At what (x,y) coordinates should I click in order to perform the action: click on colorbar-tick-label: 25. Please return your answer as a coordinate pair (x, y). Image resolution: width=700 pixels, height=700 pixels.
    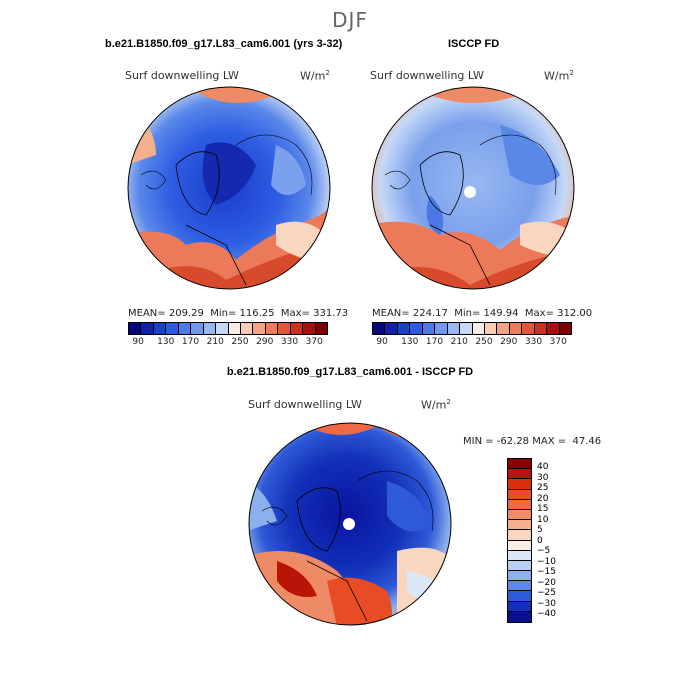
    Looking at the image, I should click on (543, 488).